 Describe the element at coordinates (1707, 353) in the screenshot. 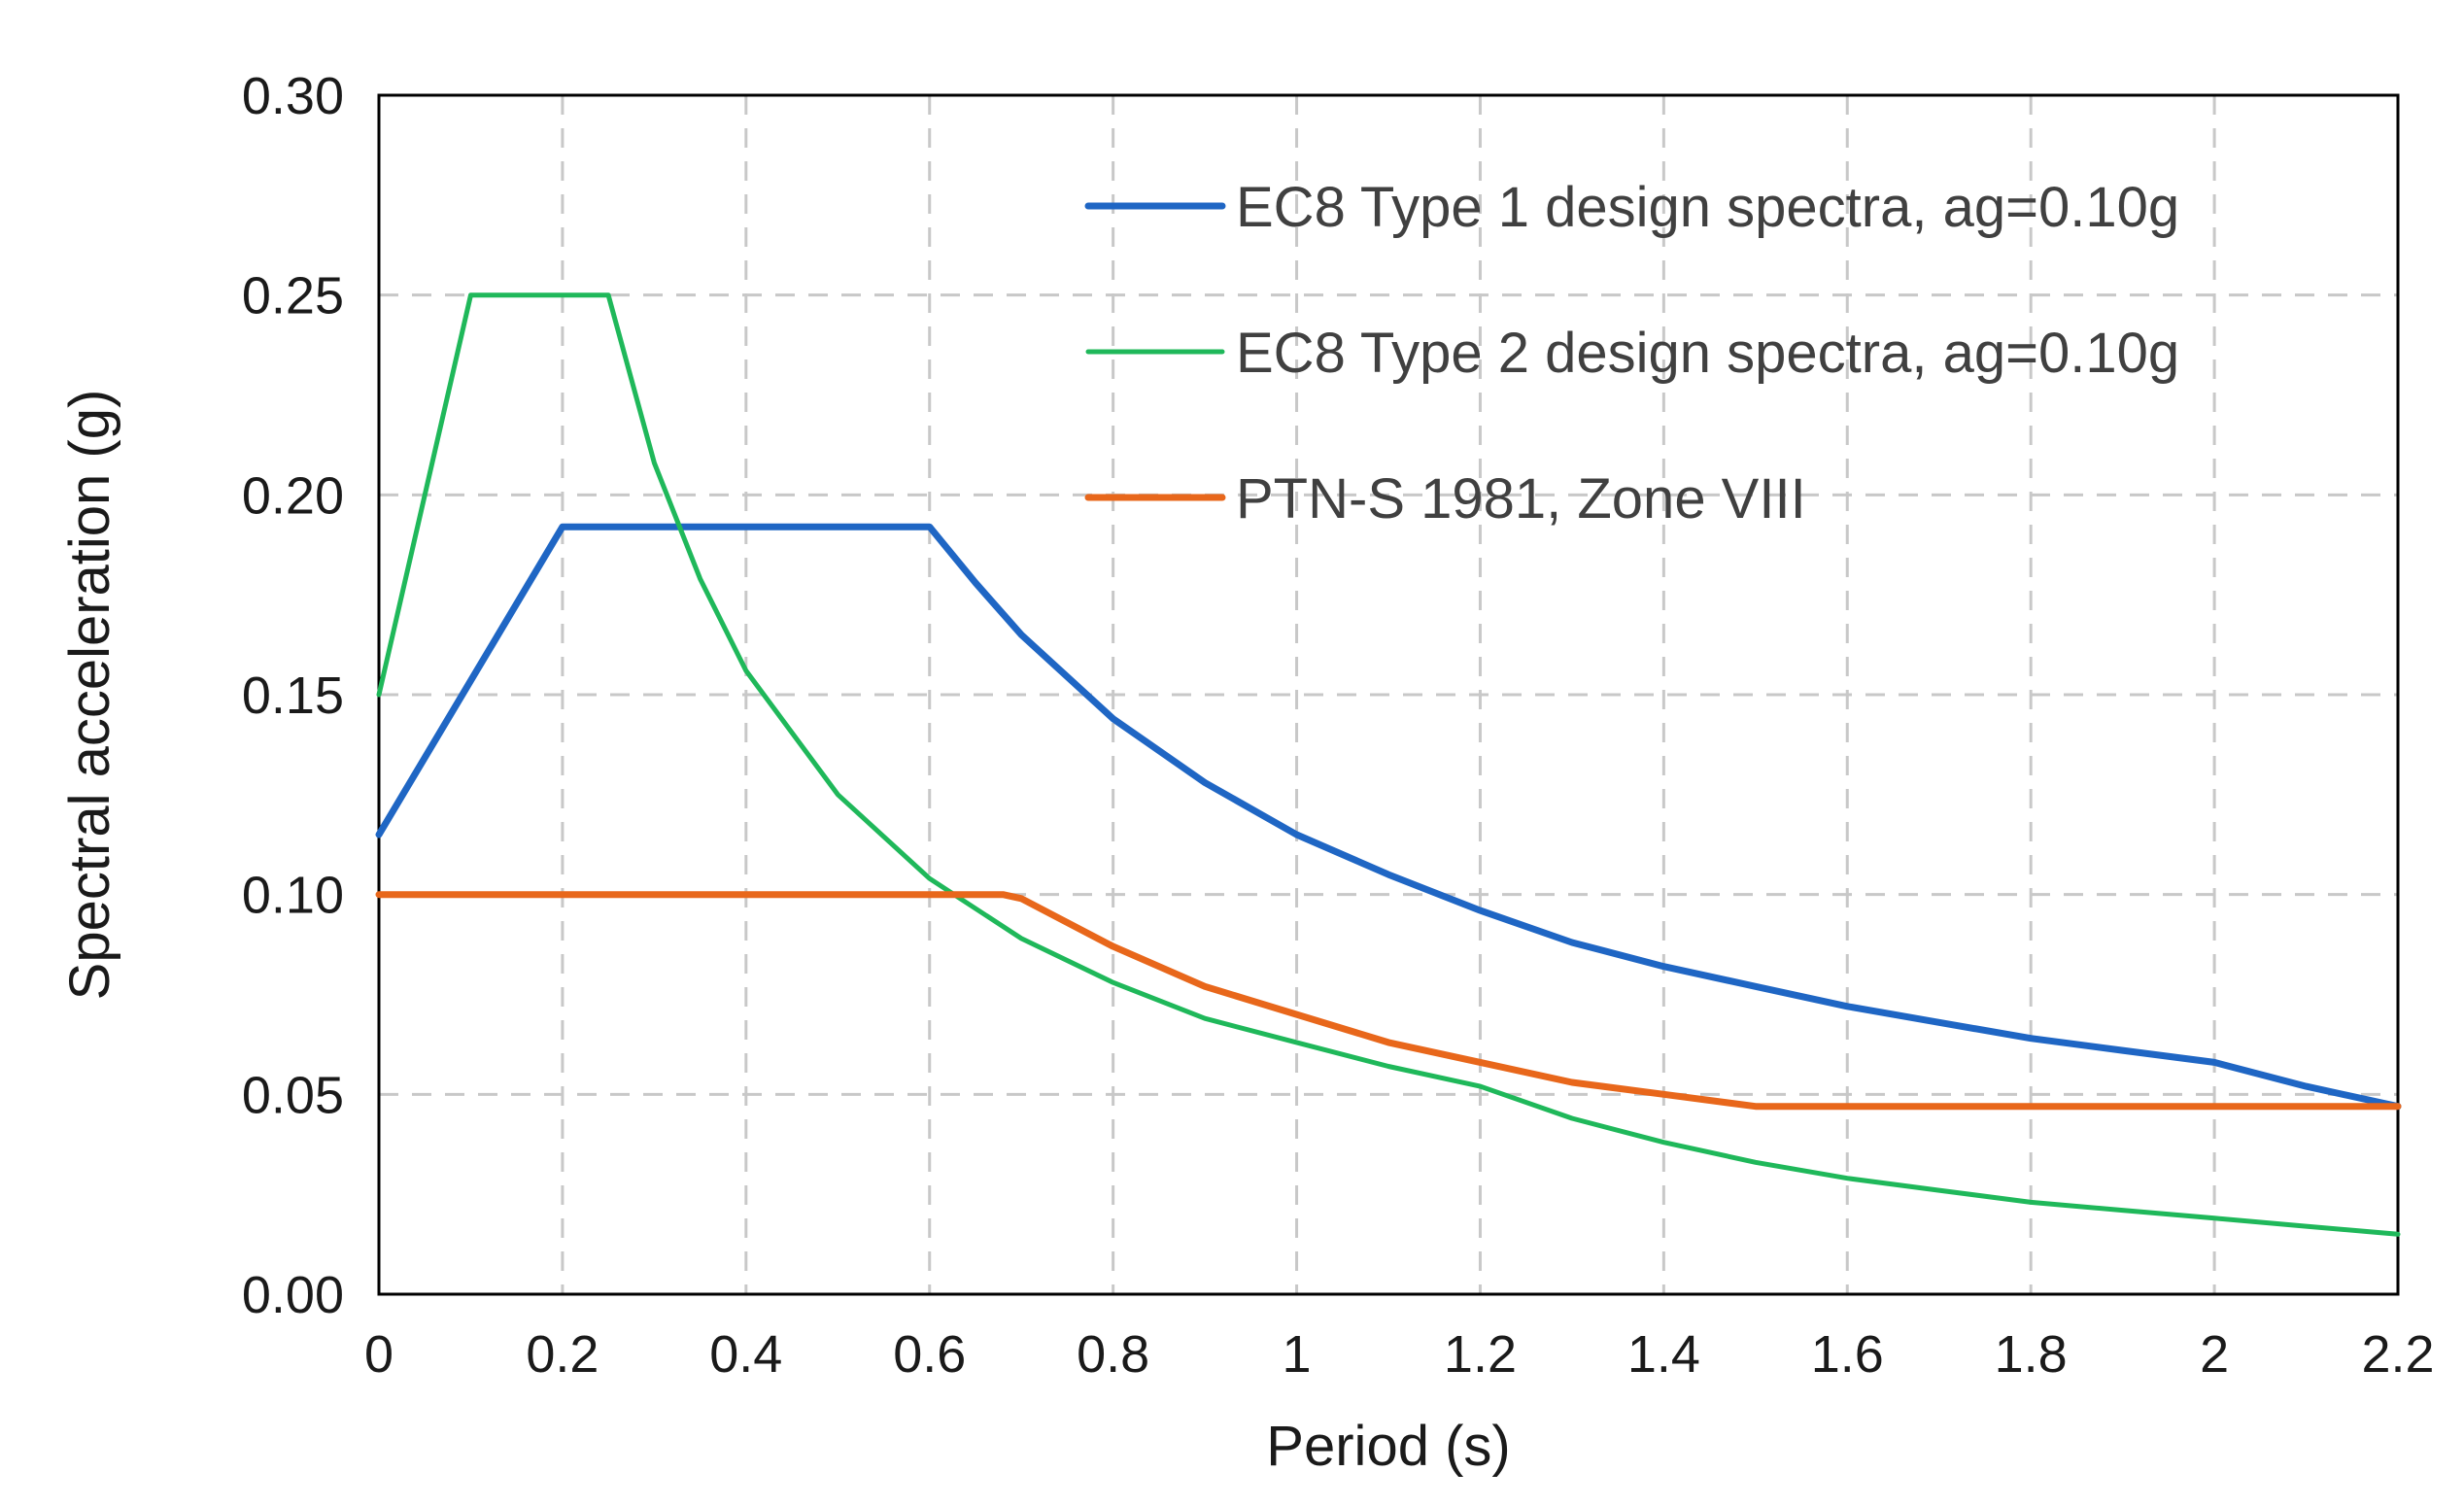

I see `legend-label-2: EC8 Type 2 design spectra, ag=0.10g` at that location.